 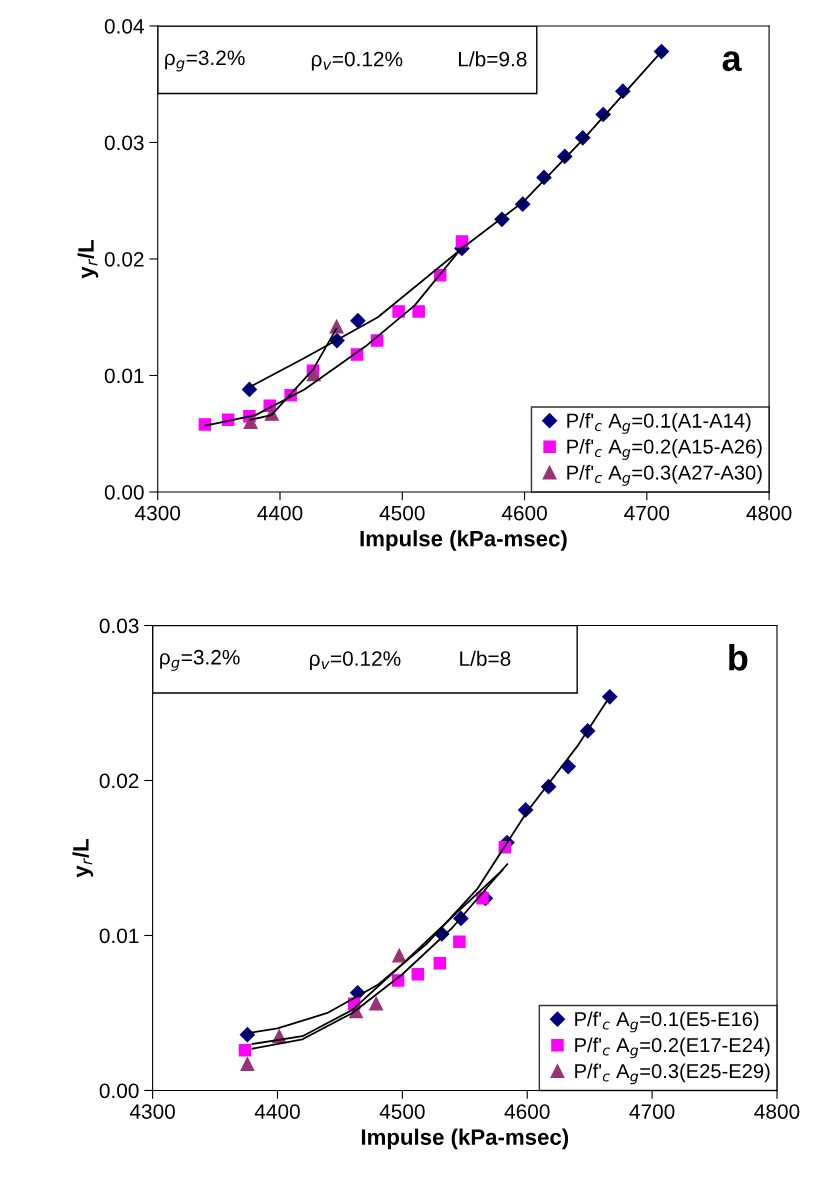 I want to click on legend-label: P/f'$_{c}$ A$_{g}$=0.1(E5-E16), so click(x=667, y=1022).